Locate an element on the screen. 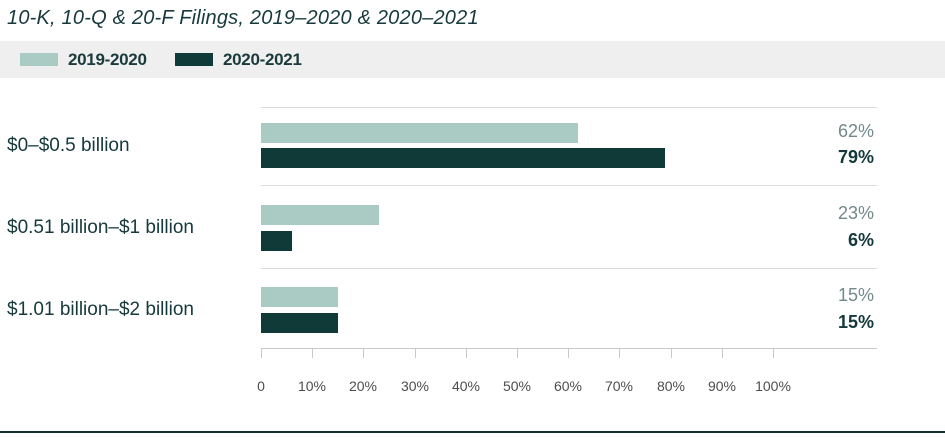  value-label-2020-2021: 79% is located at coordinates (855, 157).